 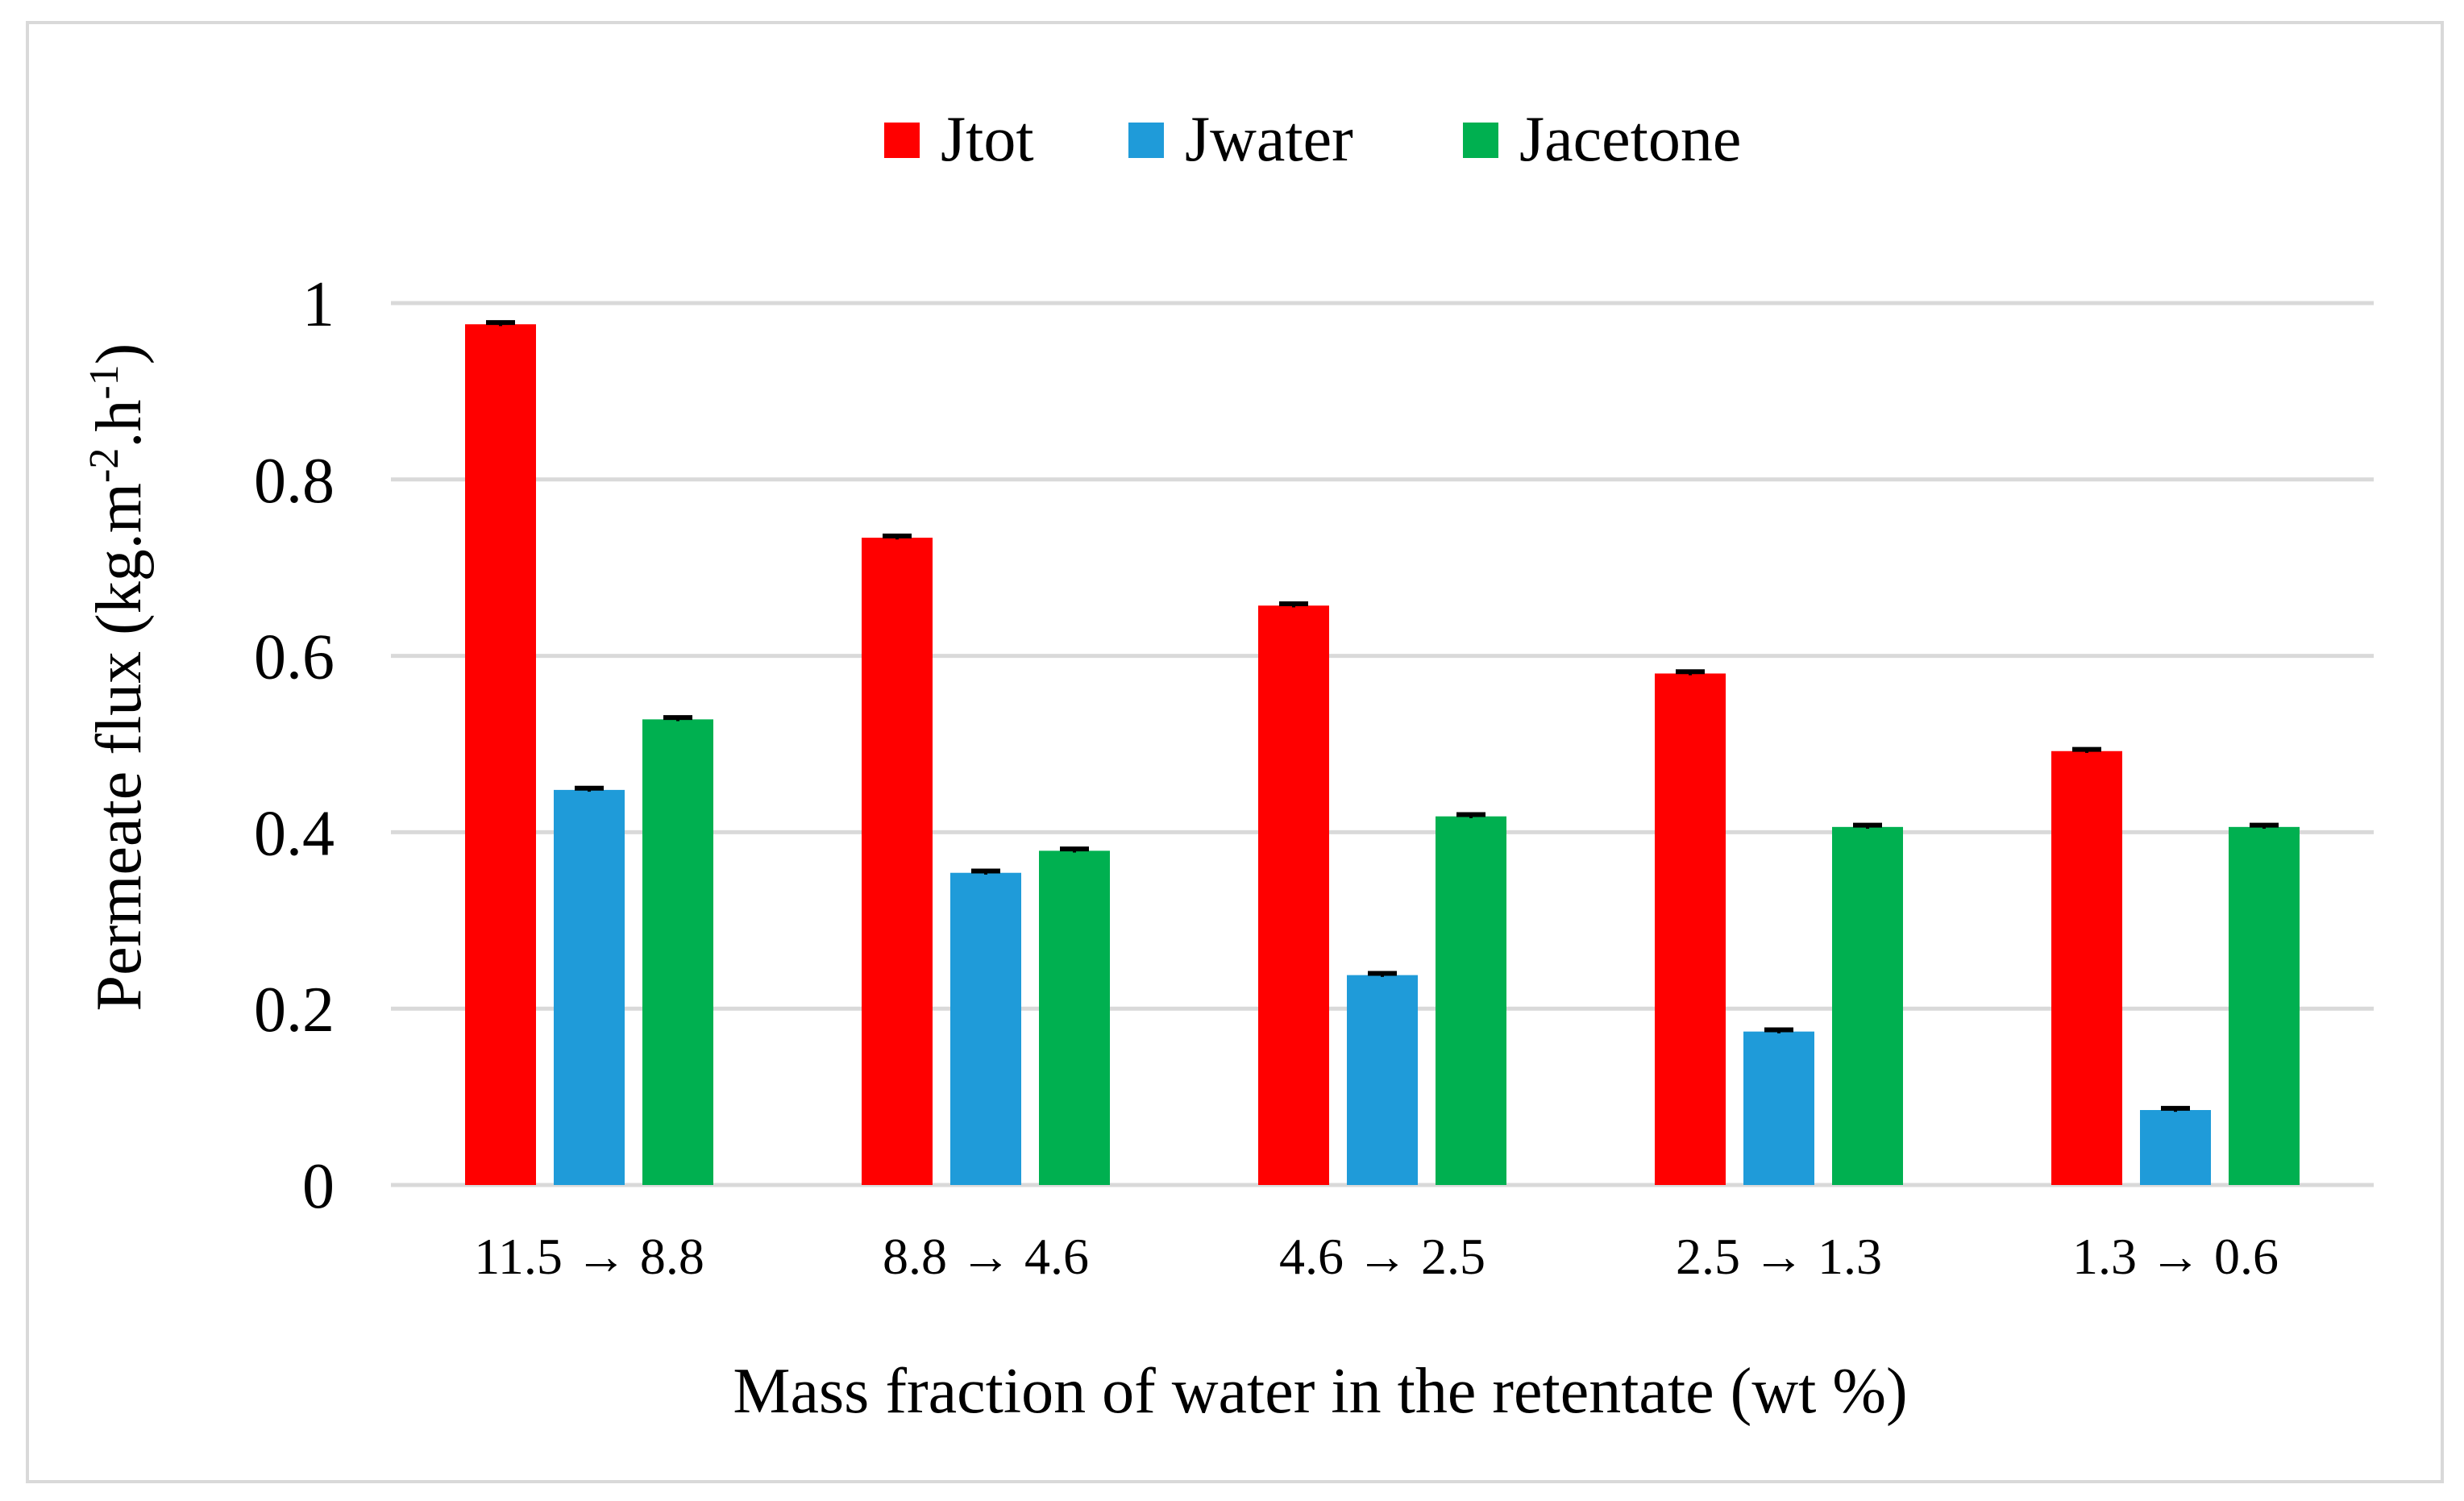 What do you see at coordinates (1382, 1256) in the screenshot?
I see `x-tick-label: 4.6 → 2.5` at bounding box center [1382, 1256].